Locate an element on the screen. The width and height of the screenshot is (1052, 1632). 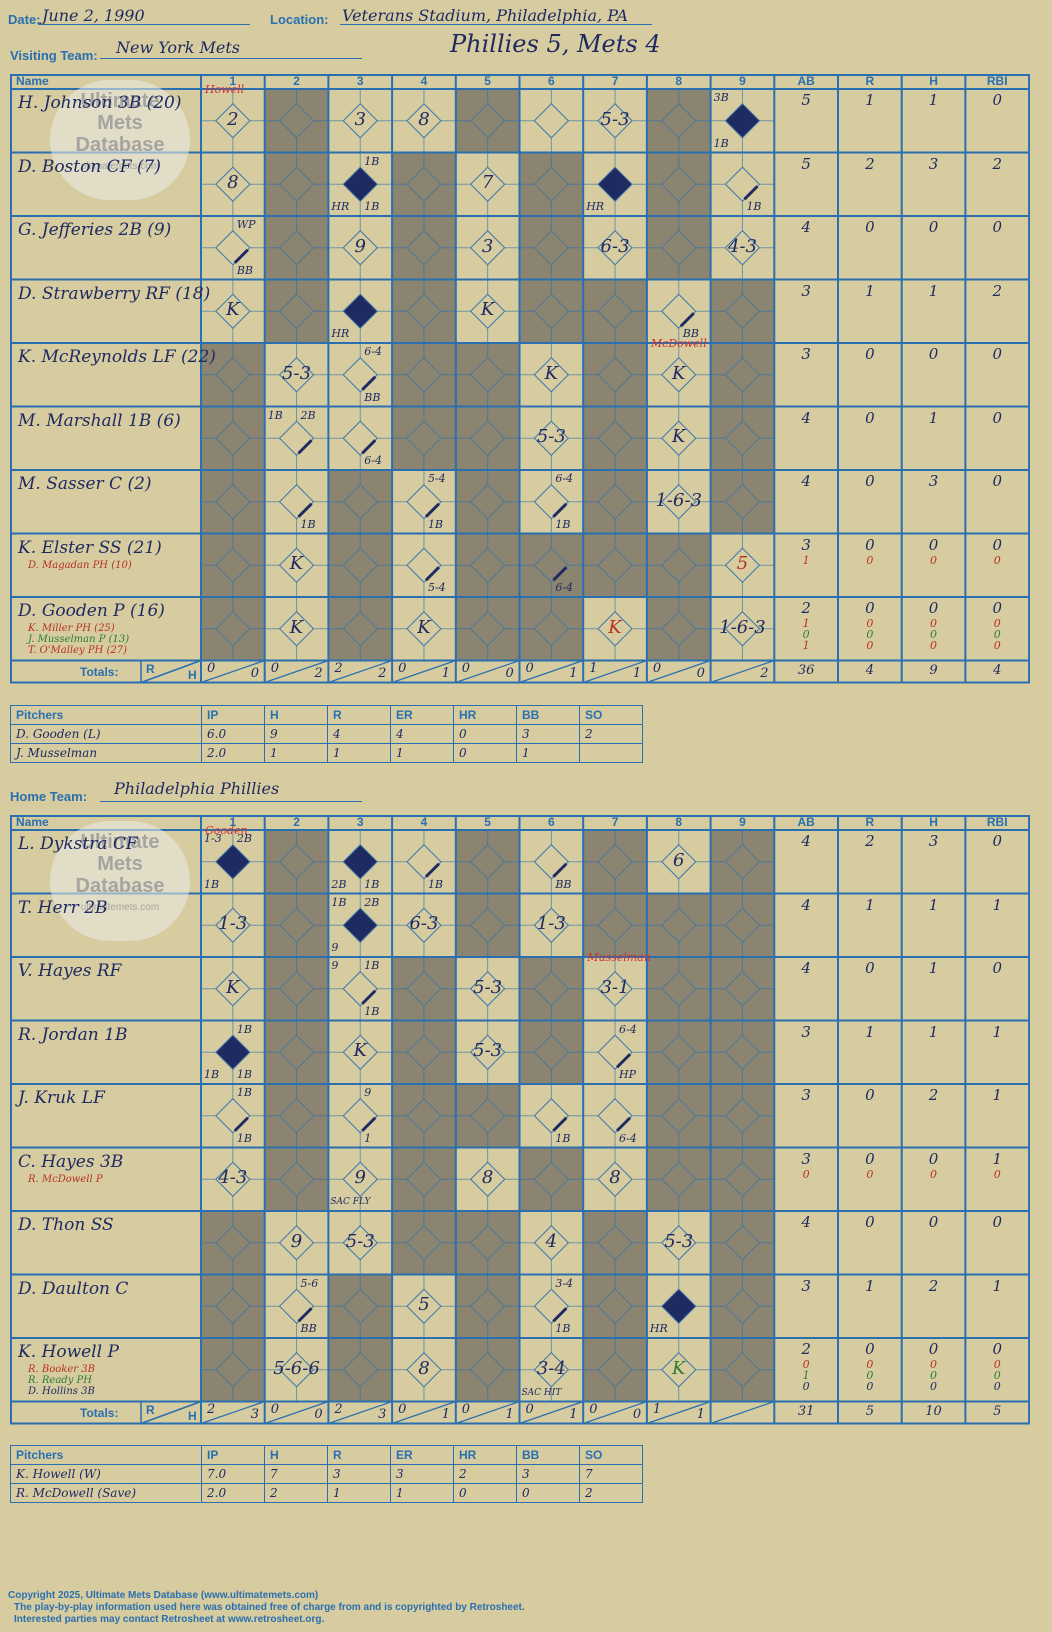
at-bat-result: 1-3 is located at coordinates (551, 924).